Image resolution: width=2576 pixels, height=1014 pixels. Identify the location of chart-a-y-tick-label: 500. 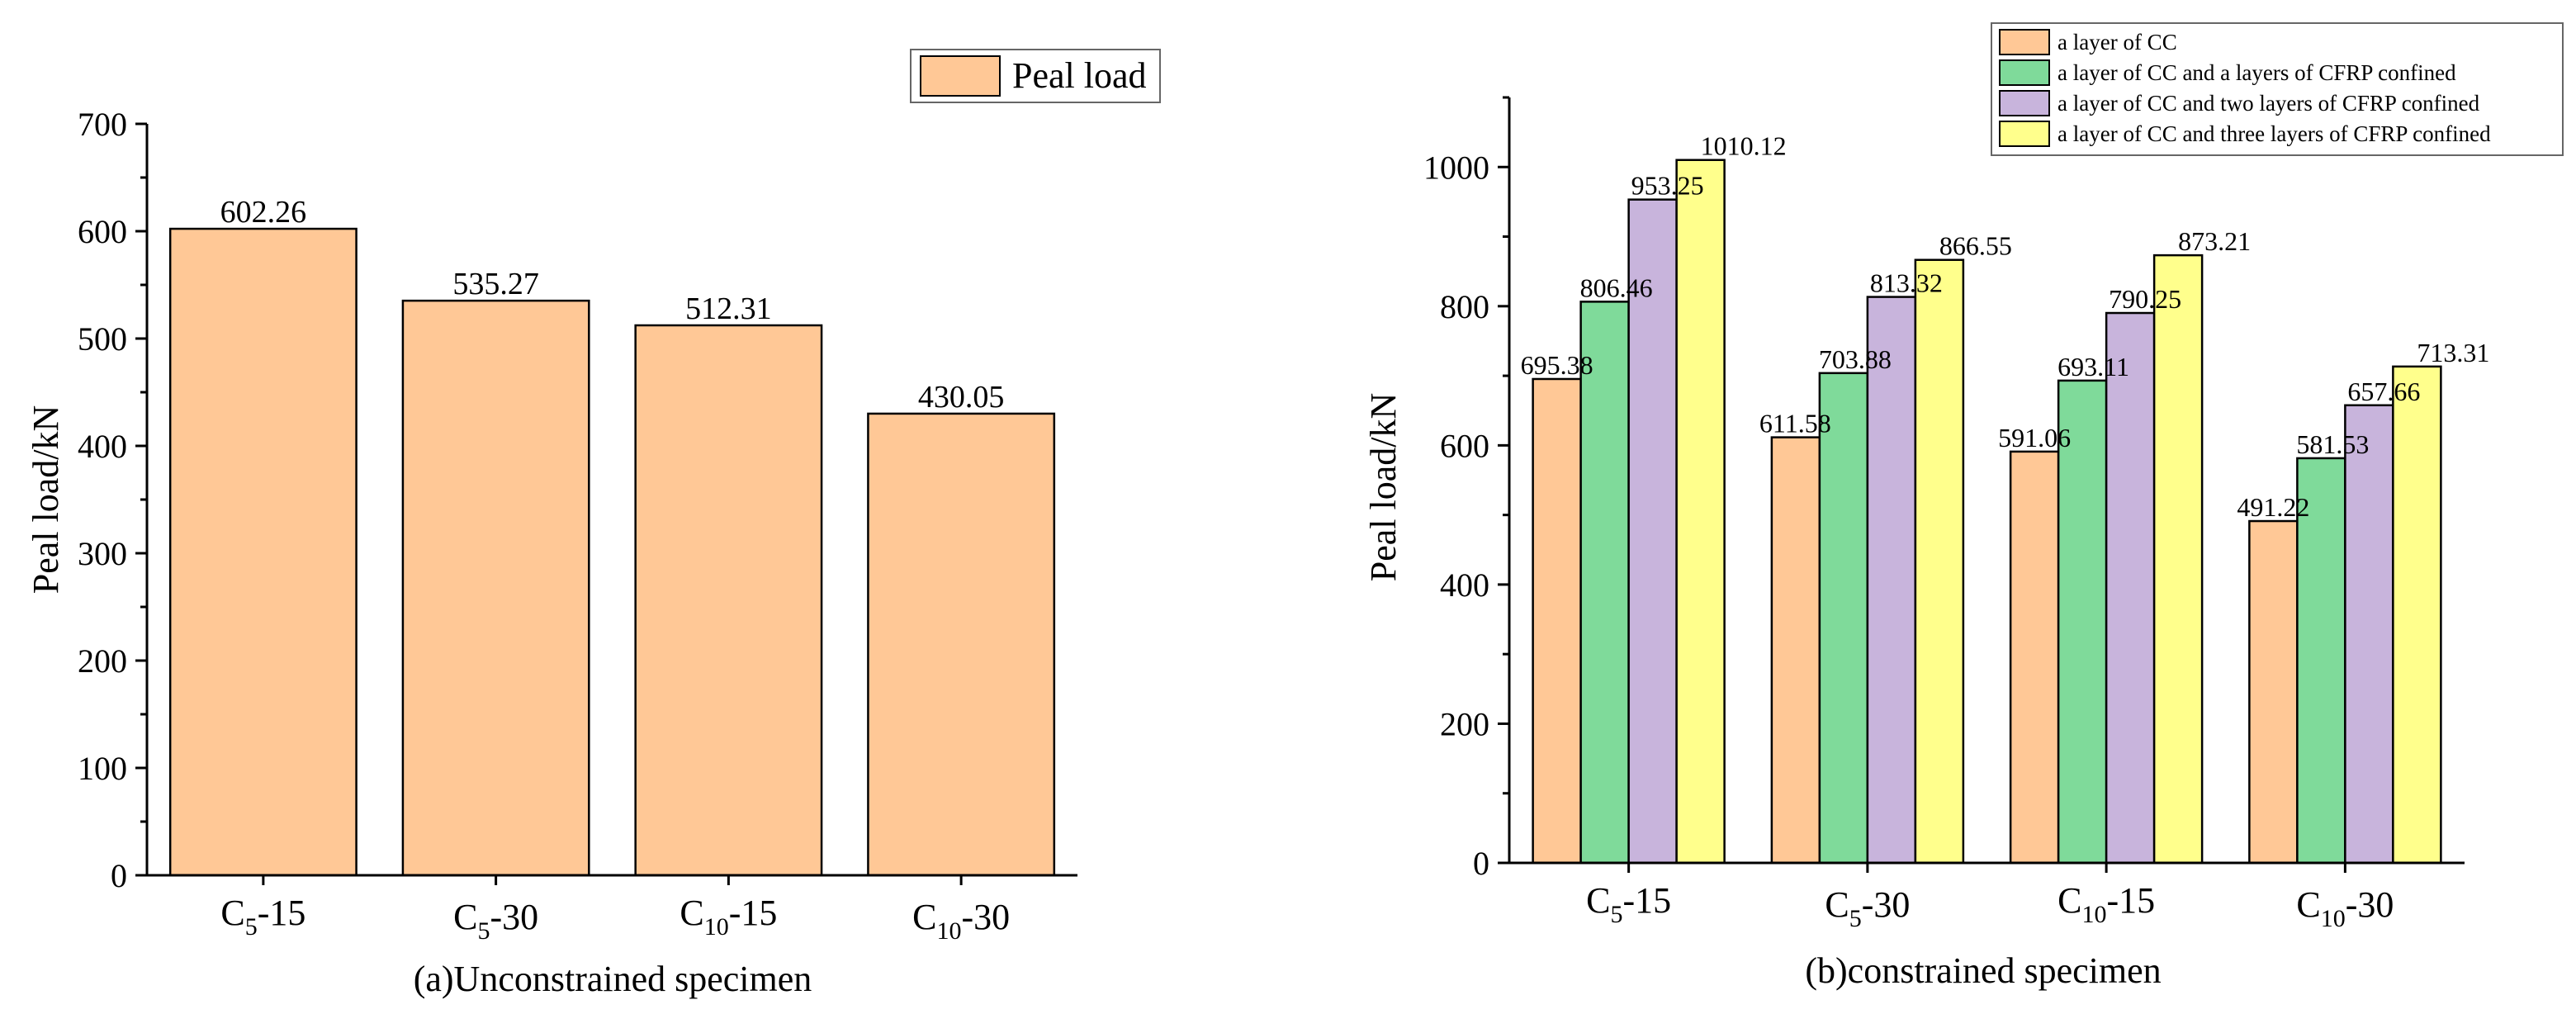
(102, 339).